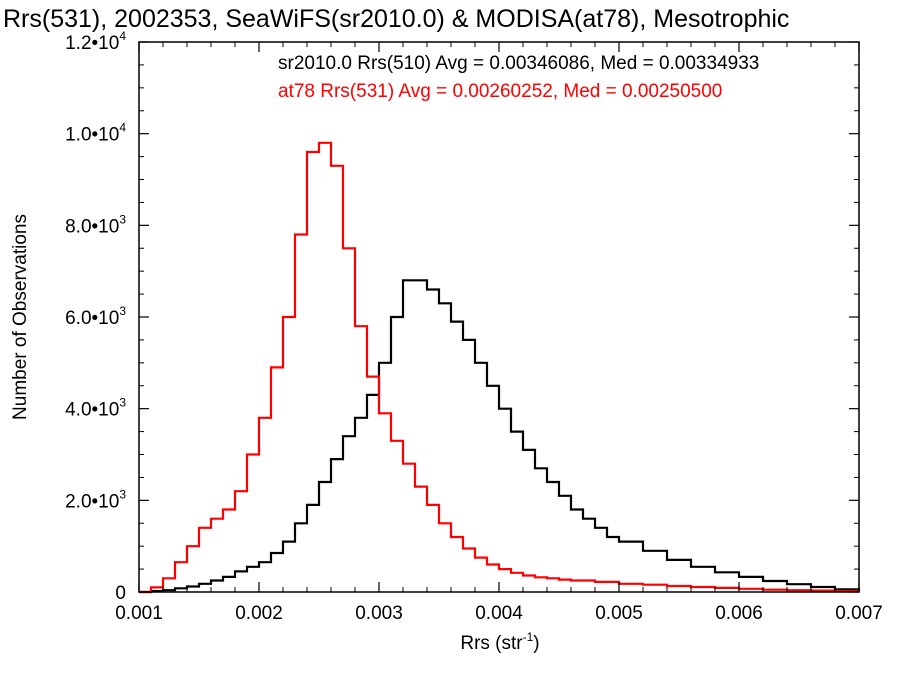  What do you see at coordinates (95, 408) in the screenshot?
I see `y-tick-label: 4.0•103` at bounding box center [95, 408].